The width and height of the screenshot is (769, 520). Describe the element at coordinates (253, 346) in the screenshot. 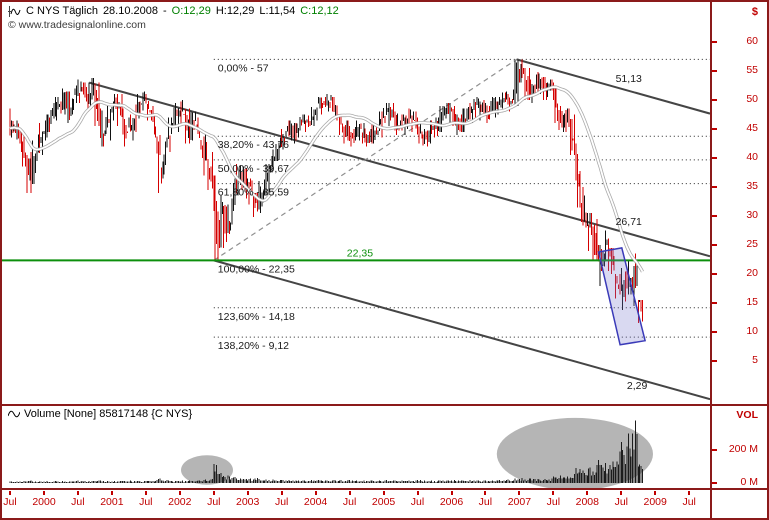

I see `fib-level-label: 138,20% - 9,12` at that location.